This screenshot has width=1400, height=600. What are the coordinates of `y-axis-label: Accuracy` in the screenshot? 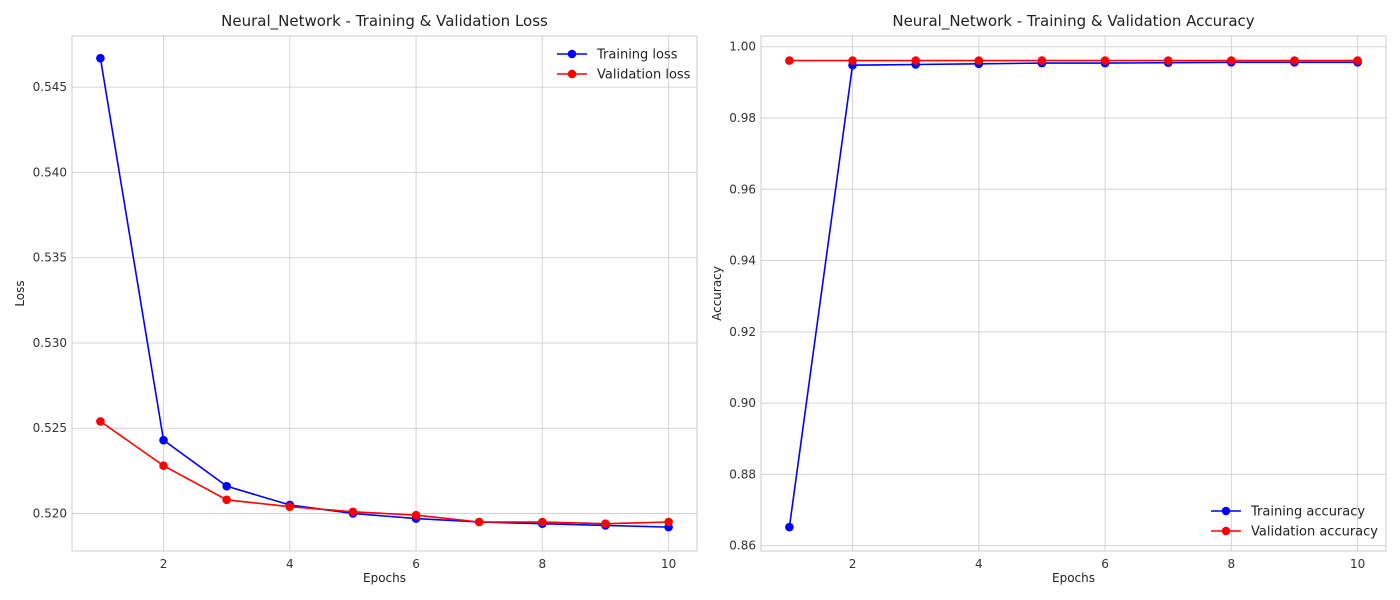 It's located at (717, 293).